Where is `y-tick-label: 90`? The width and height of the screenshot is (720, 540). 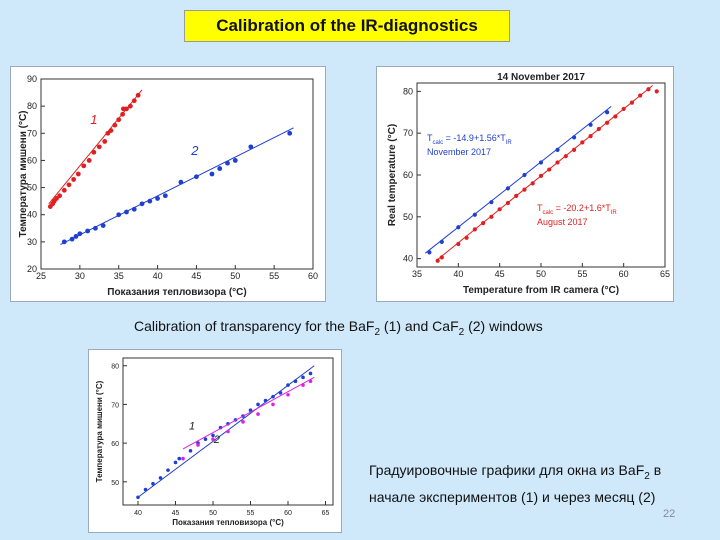 y-tick-label: 90 is located at coordinates (32, 79).